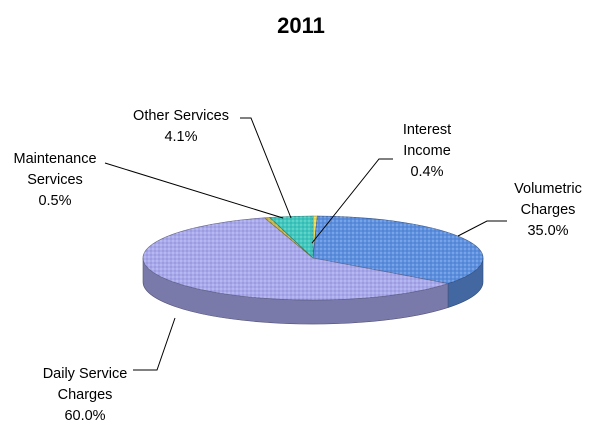 The height and width of the screenshot is (428, 603). What do you see at coordinates (548, 210) in the screenshot?
I see `slice-label-1: Volumetric Charges 35.0%` at bounding box center [548, 210].